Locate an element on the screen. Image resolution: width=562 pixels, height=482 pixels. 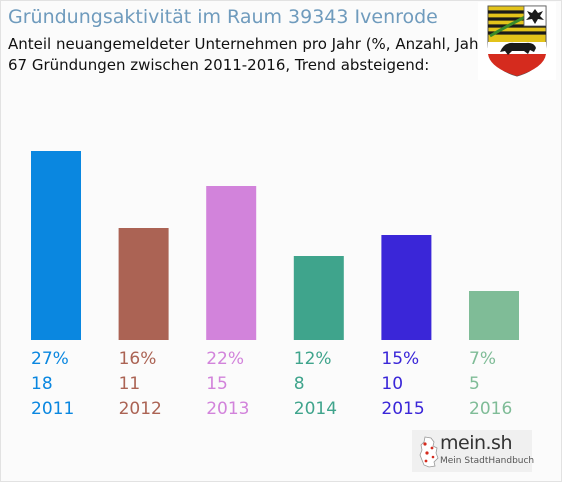
year-label-2015: 2015 is located at coordinates (402, 409).